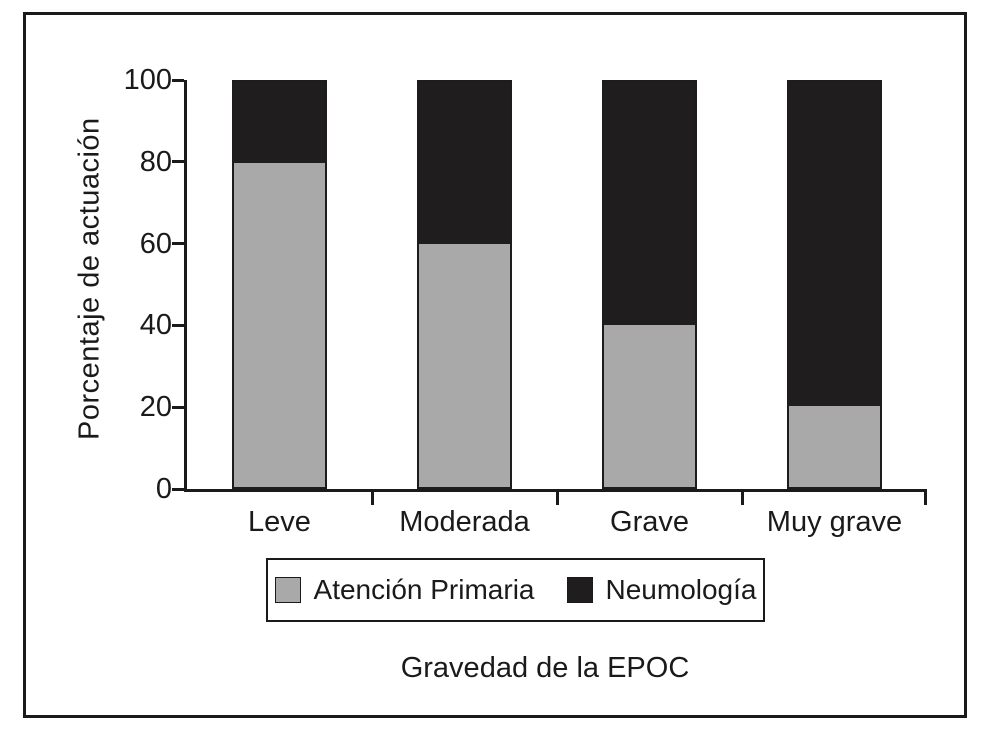 Image resolution: width=991 pixels, height=733 pixels. I want to click on bar-grave, so click(649, 284).